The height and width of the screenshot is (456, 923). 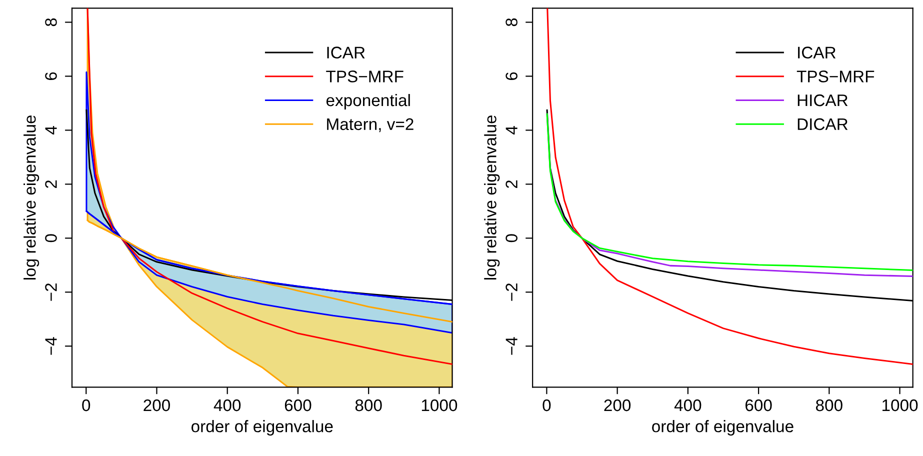 What do you see at coordinates (368, 102) in the screenshot?
I see `legend-label: exponential` at bounding box center [368, 102].